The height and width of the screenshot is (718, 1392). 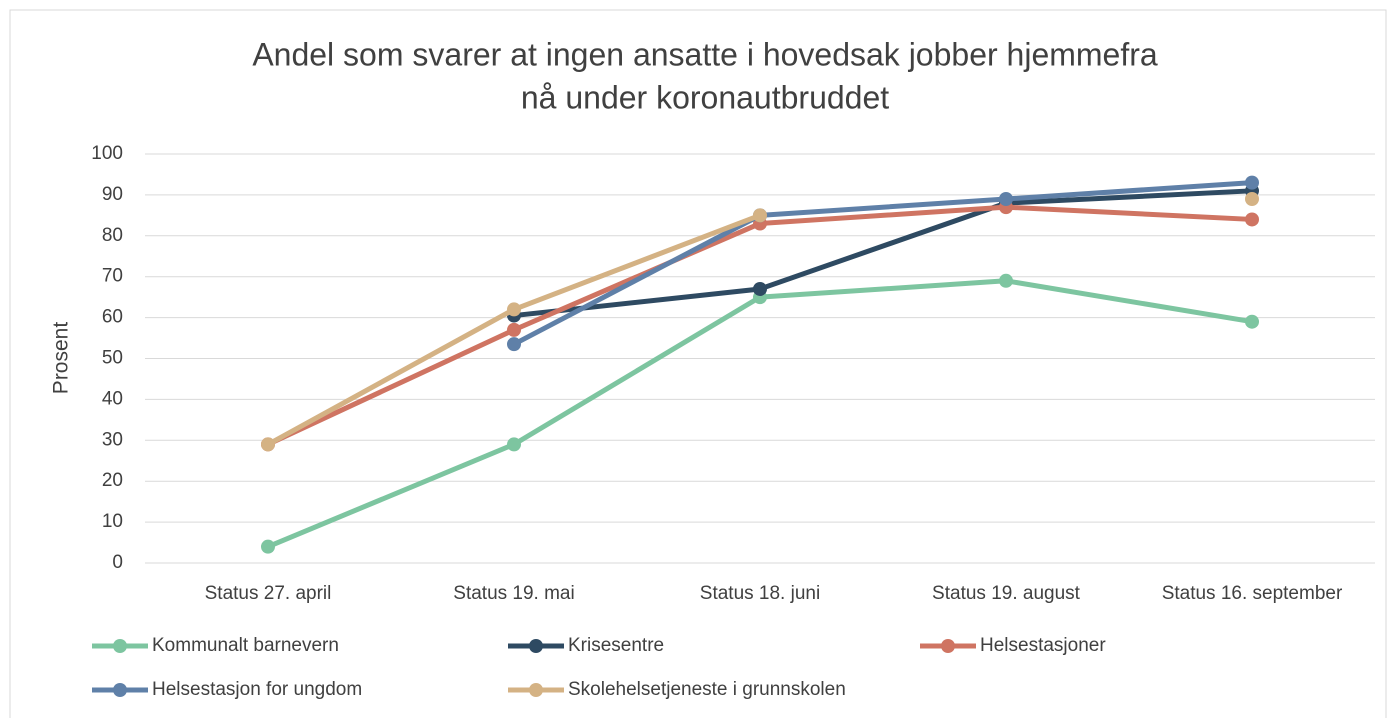 I want to click on legend-label: Helsestasjon for ungdom, so click(x=257, y=689).